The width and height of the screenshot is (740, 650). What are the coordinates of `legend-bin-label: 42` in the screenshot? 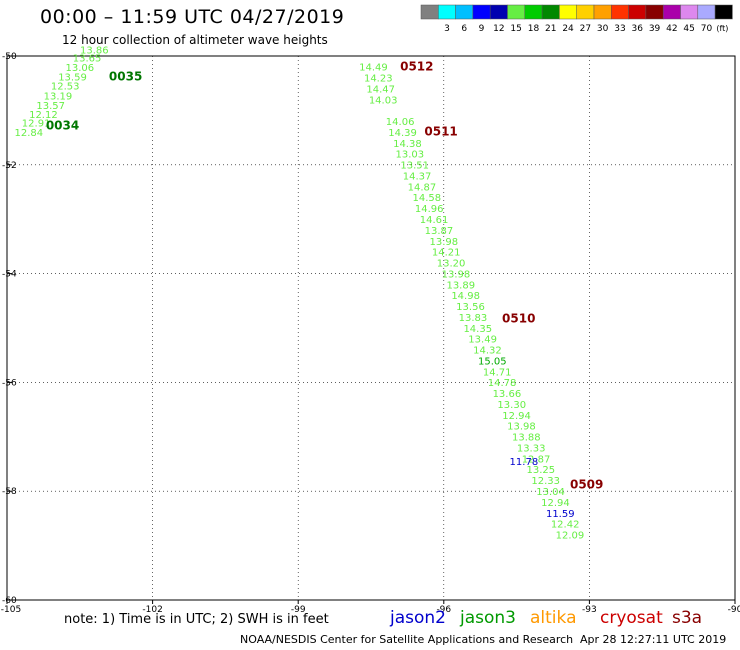 It's located at (671, 29).